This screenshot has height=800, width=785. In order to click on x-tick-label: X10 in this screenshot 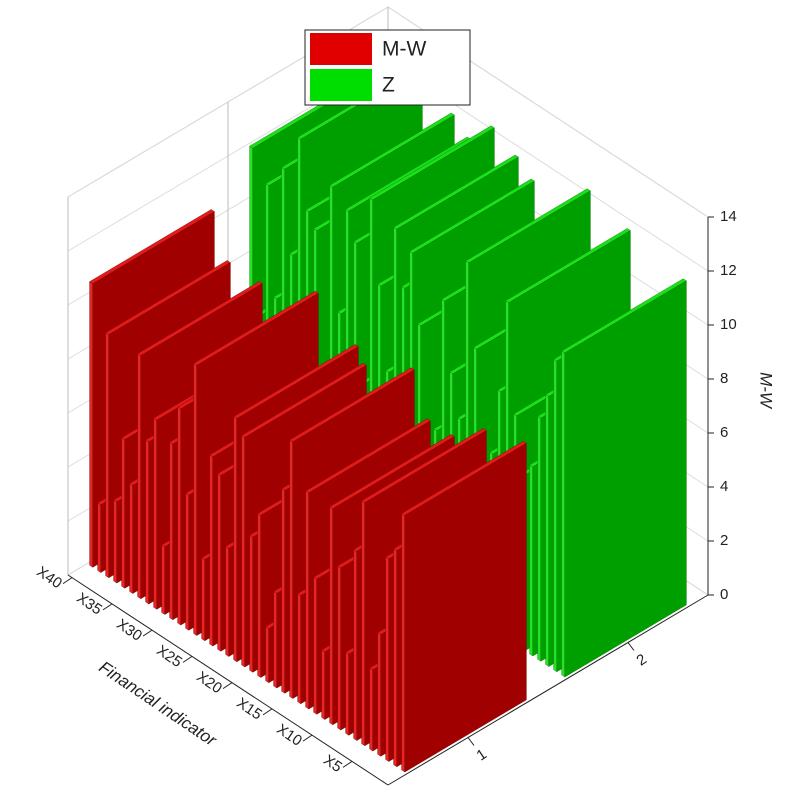, I will do `click(289, 735)`.